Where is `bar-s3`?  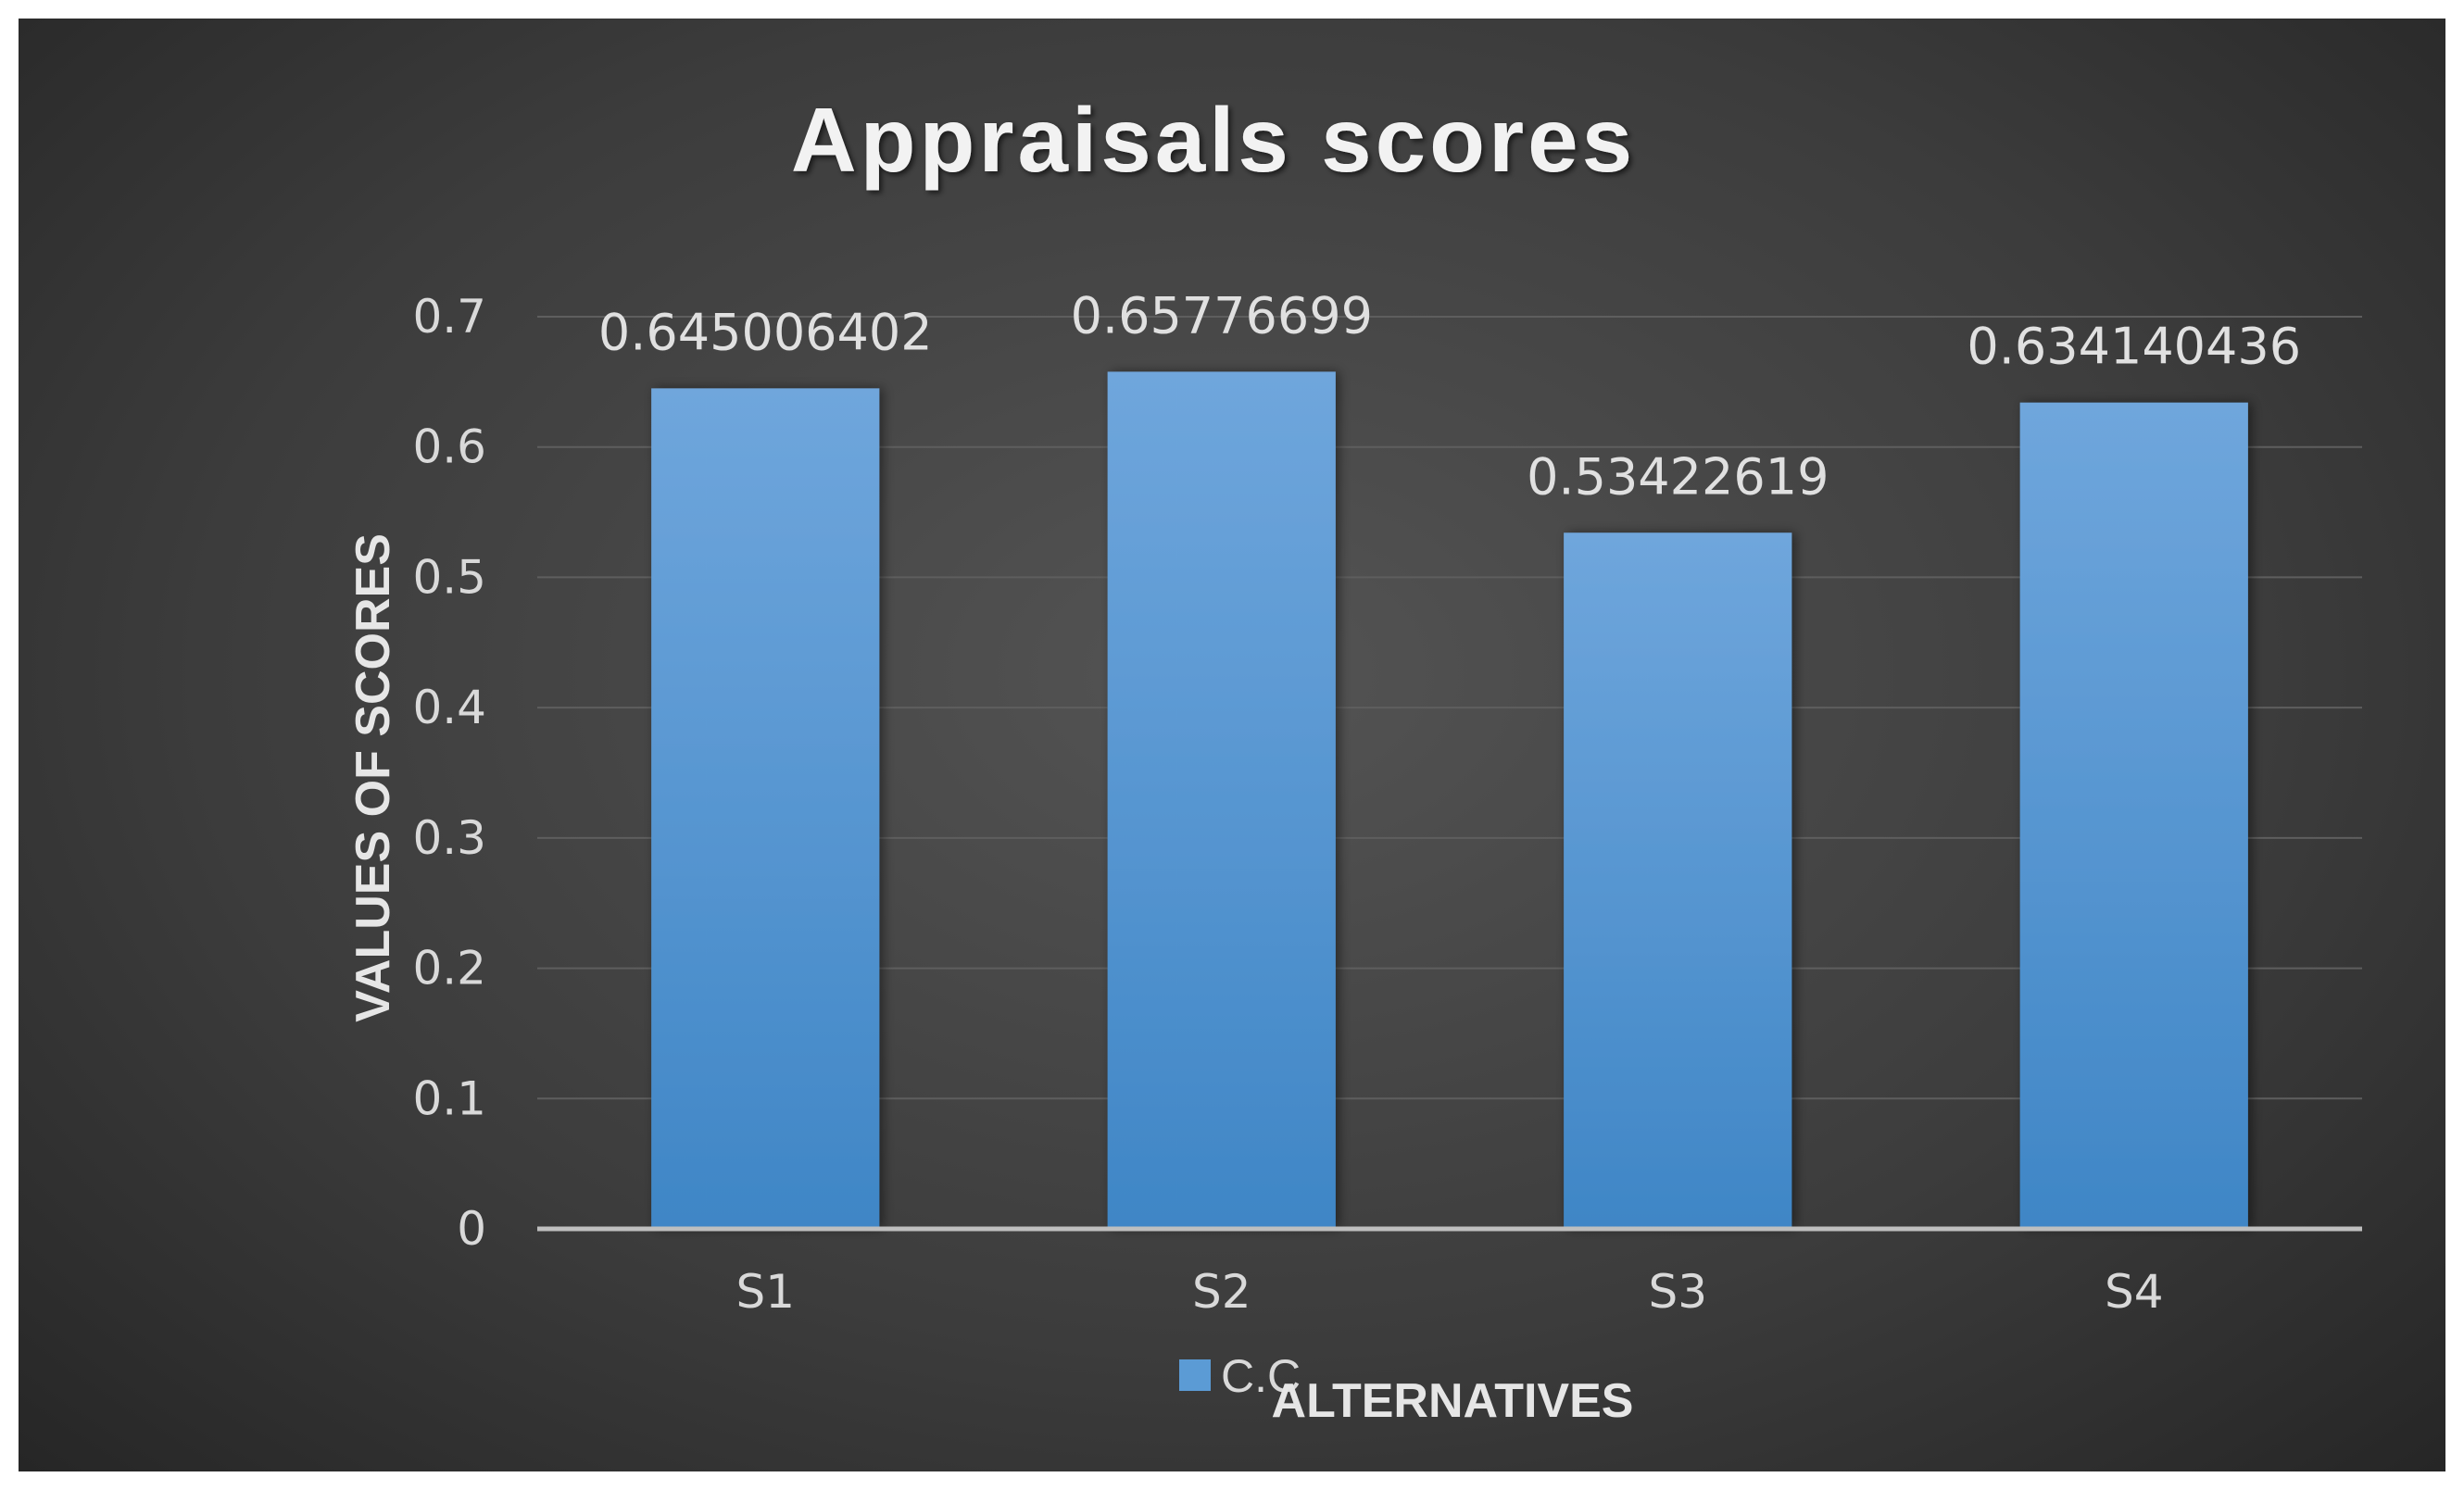
bar-s3 is located at coordinates (1678, 880).